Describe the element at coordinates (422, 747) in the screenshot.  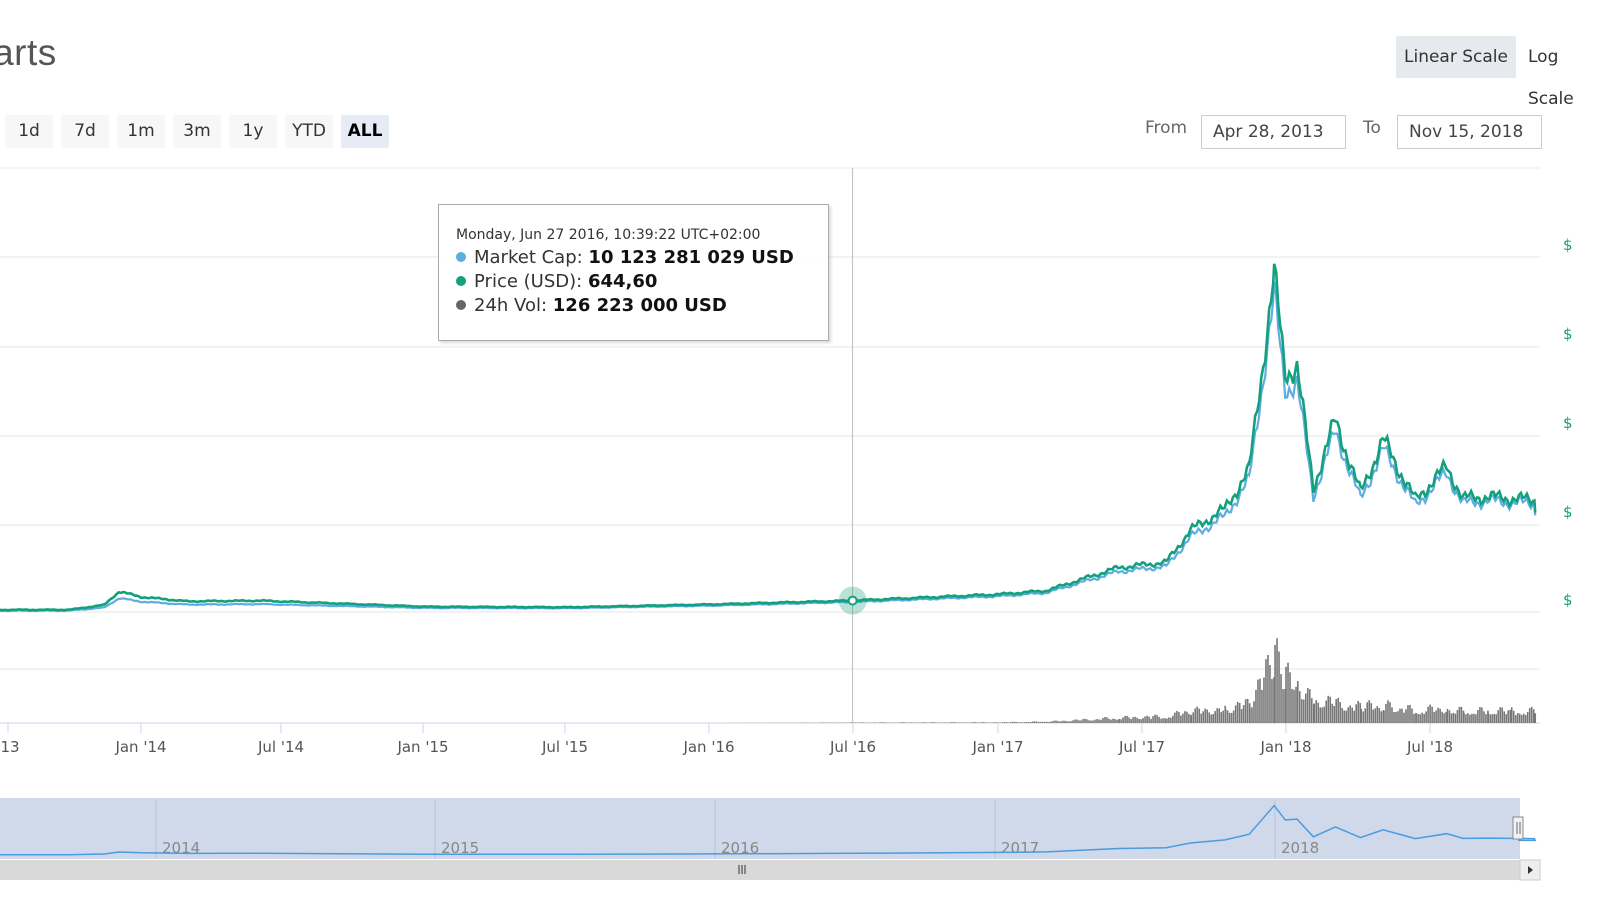
I see `x-tick-label: Jan '15` at that location.